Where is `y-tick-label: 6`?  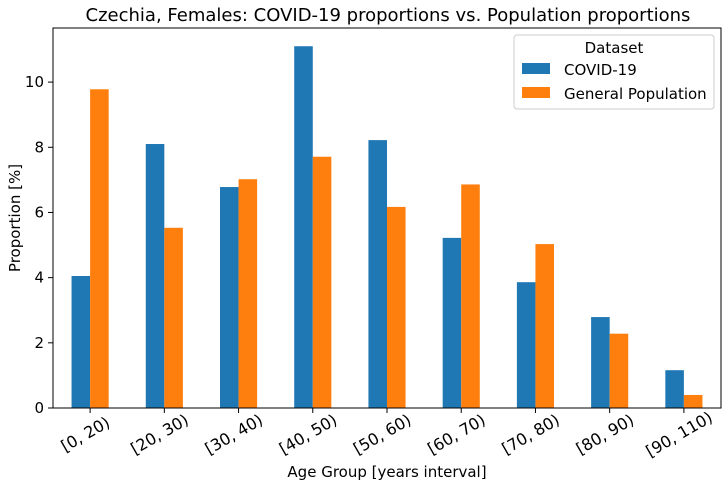 y-tick-label: 6 is located at coordinates (39, 212).